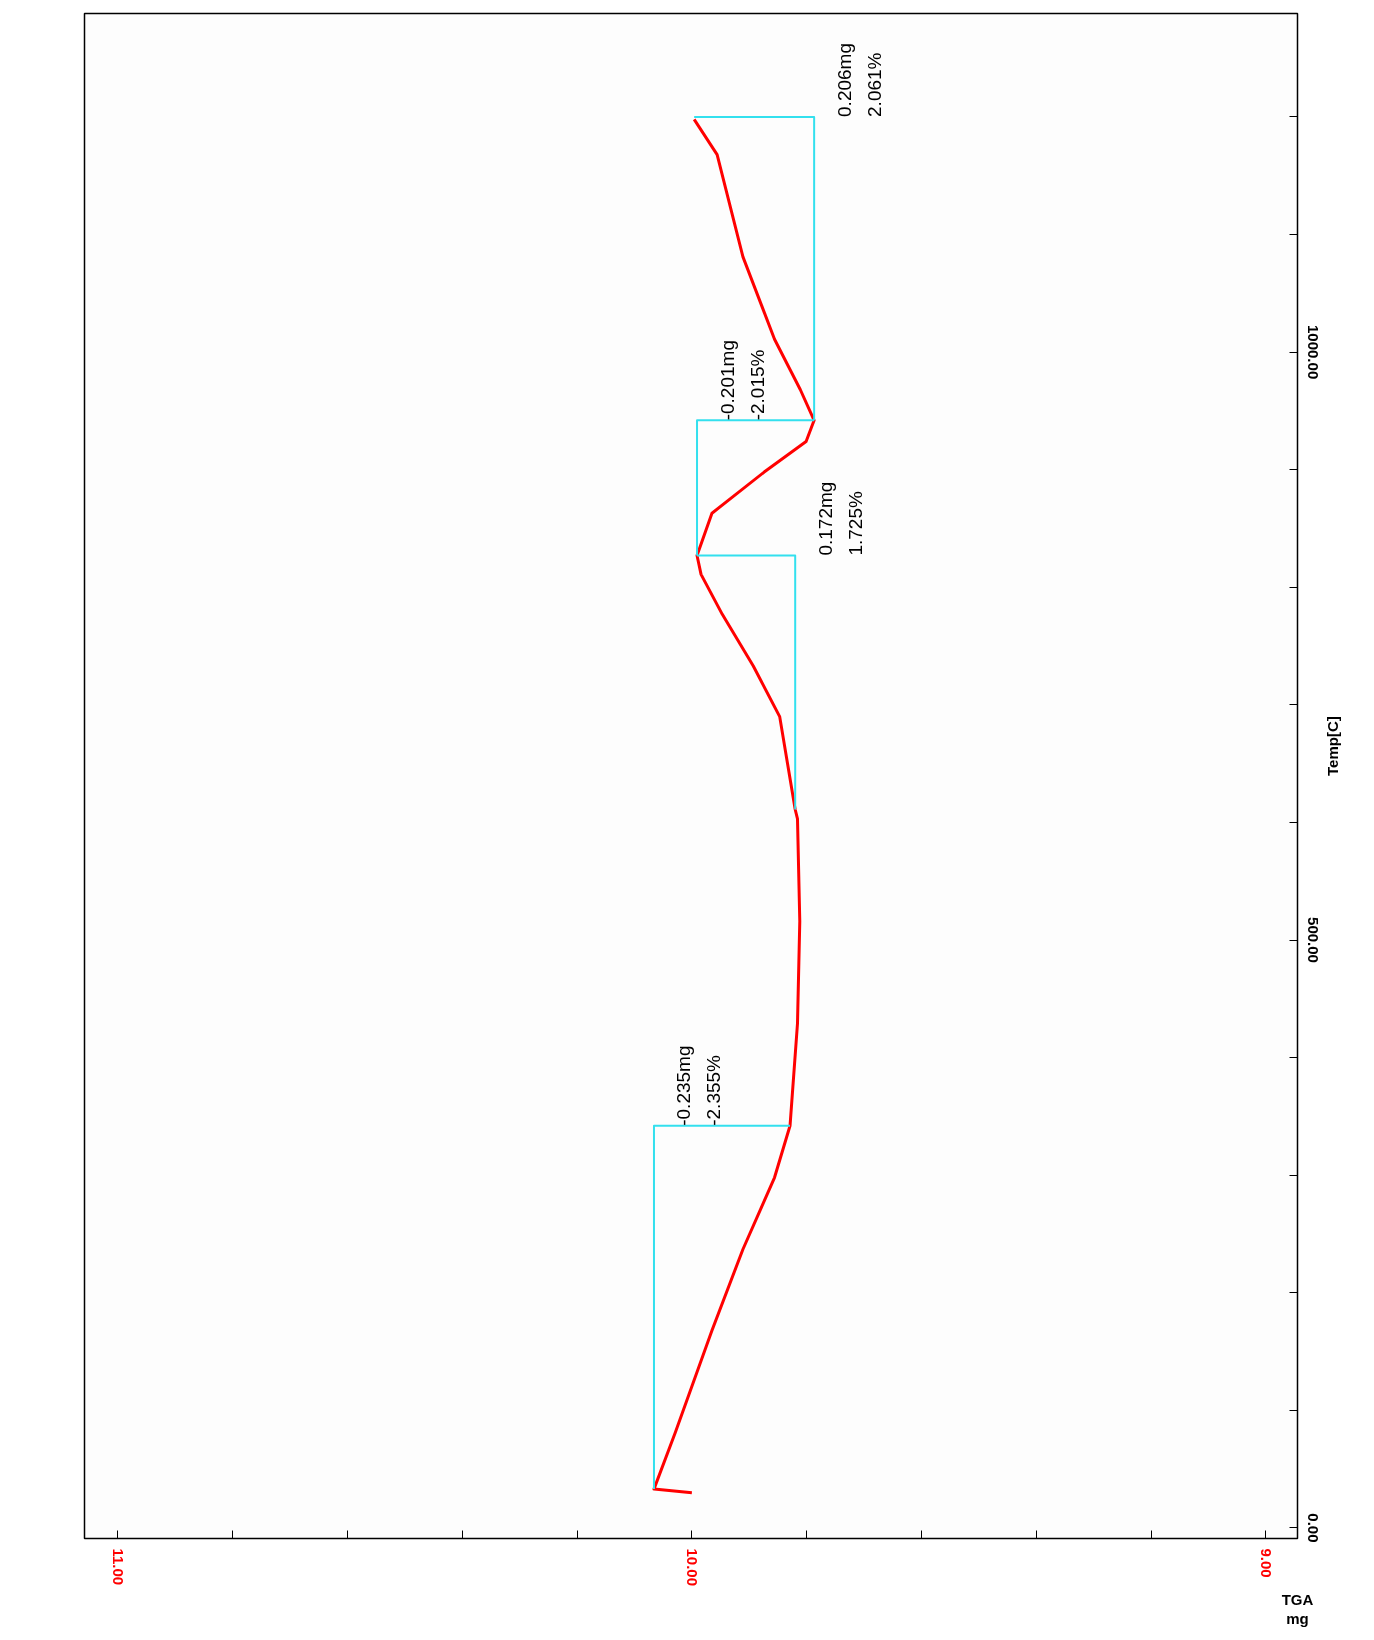  Describe the element at coordinates (1313, 940) in the screenshot. I see `y-tick-label: 500.00` at that location.